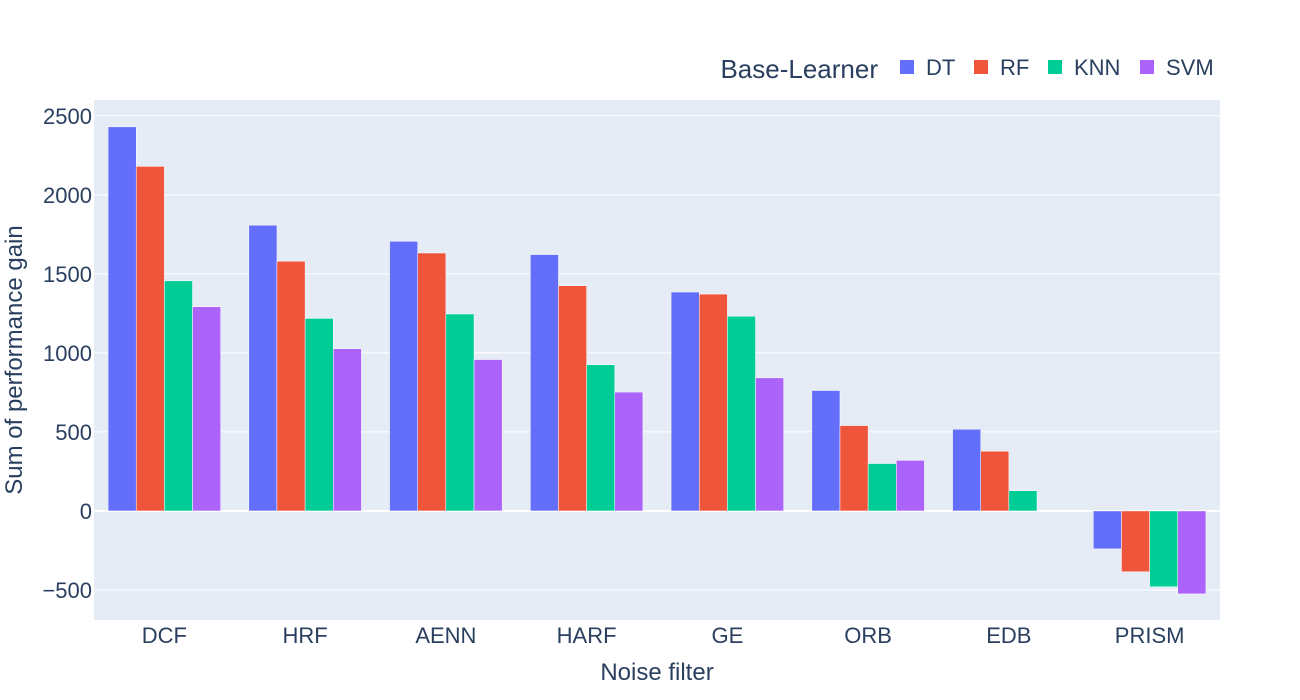  Describe the element at coordinates (319, 415) in the screenshot. I see `bar-knn-hrf` at that location.